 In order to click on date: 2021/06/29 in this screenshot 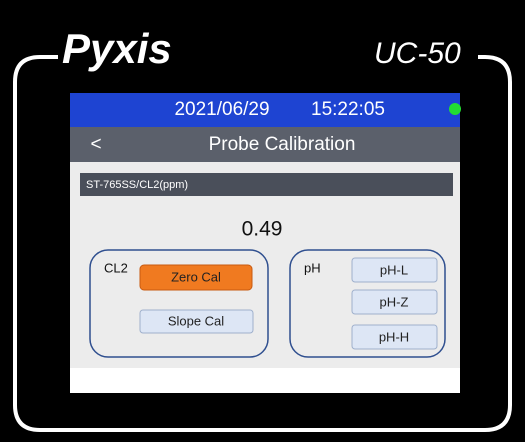, I will do `click(221, 109)`.